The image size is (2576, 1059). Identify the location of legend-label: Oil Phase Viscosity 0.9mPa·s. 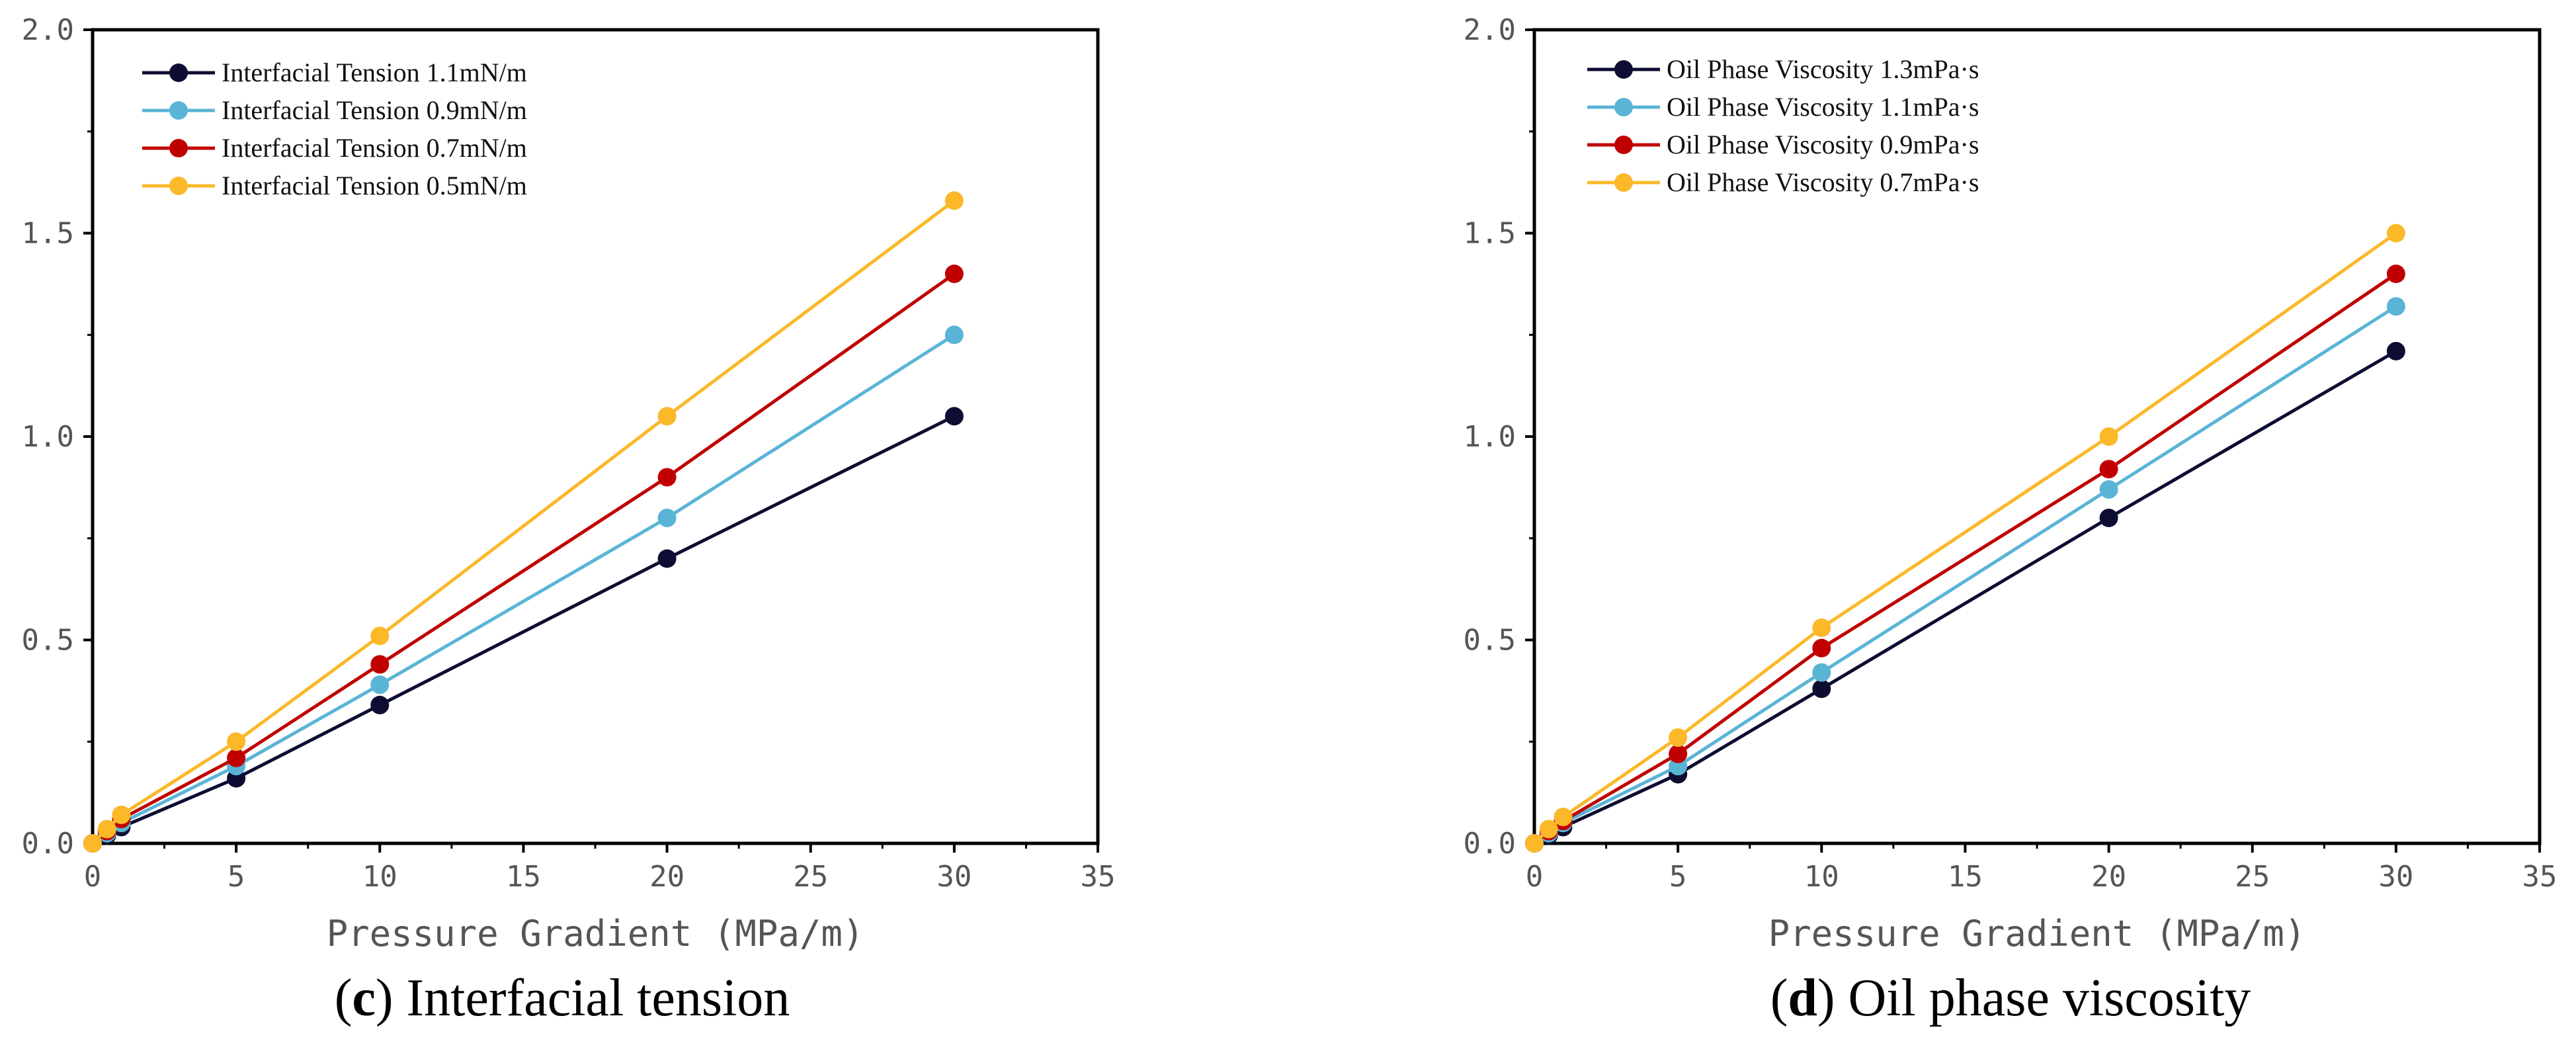
(1823, 144).